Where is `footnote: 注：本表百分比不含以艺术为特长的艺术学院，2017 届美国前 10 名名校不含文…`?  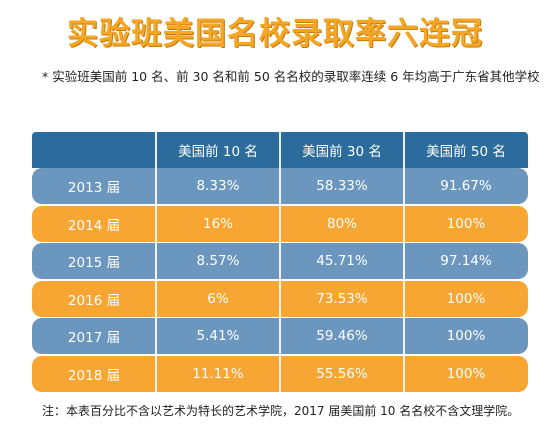 footnote: 注：本表百分比不含以艺术为特长的艺术学院，2017 届美国前 10 名名校不含文… is located at coordinates (281, 411).